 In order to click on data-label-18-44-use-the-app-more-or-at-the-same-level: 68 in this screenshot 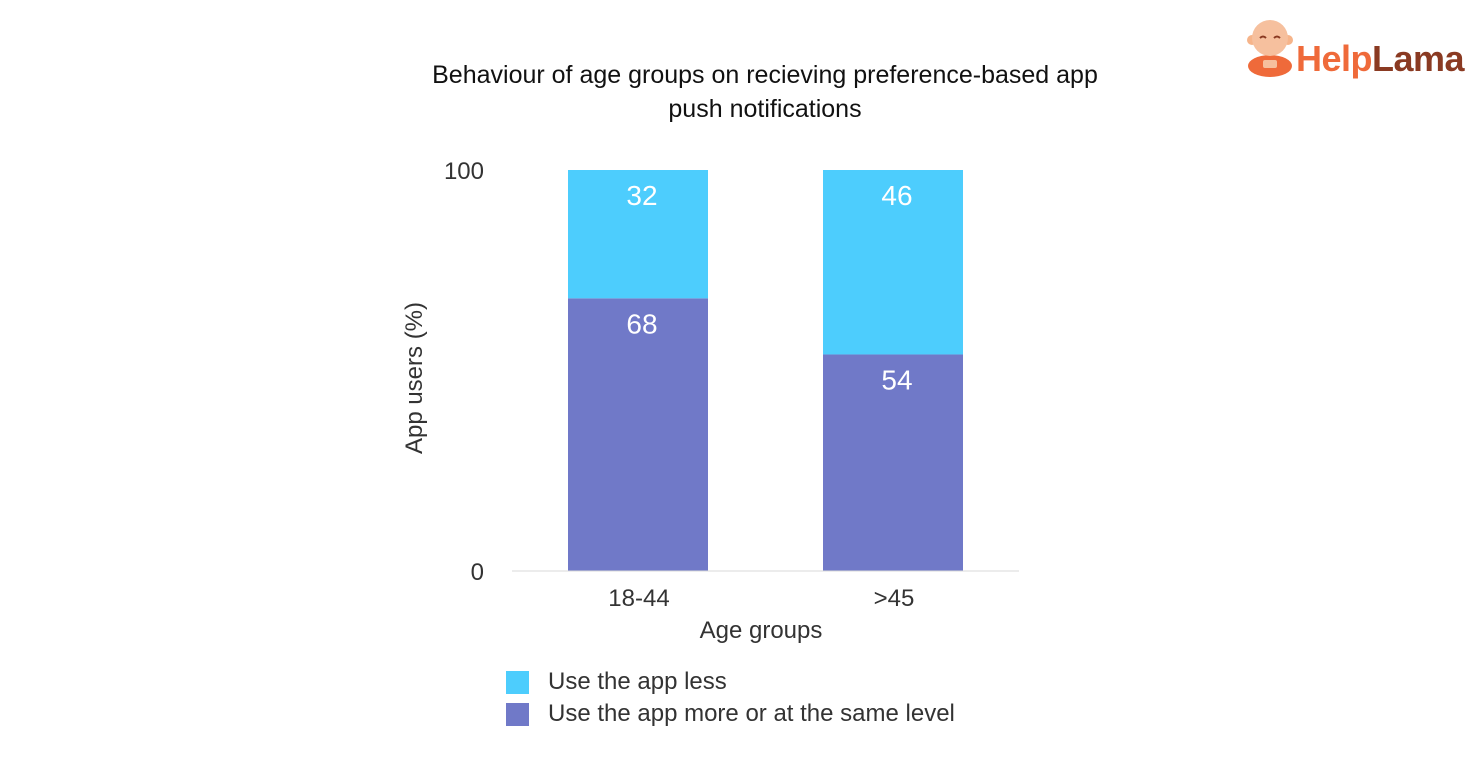, I will do `click(641, 323)`.